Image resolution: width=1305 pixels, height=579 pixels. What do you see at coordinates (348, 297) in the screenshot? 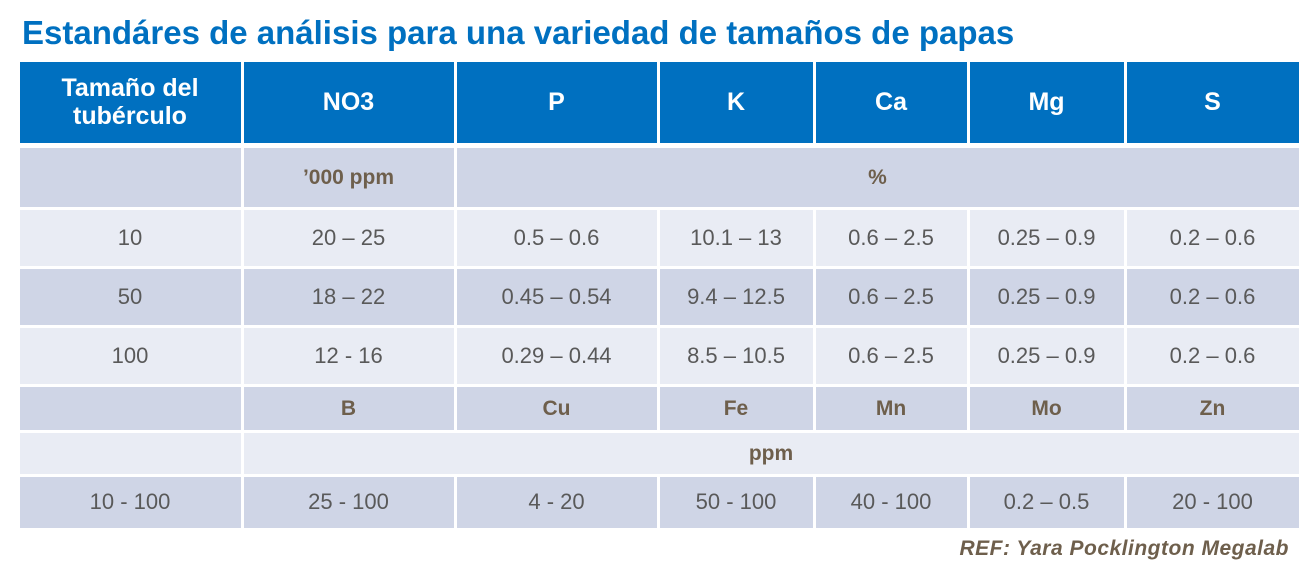
I see `data-cell: 18 – 22` at bounding box center [348, 297].